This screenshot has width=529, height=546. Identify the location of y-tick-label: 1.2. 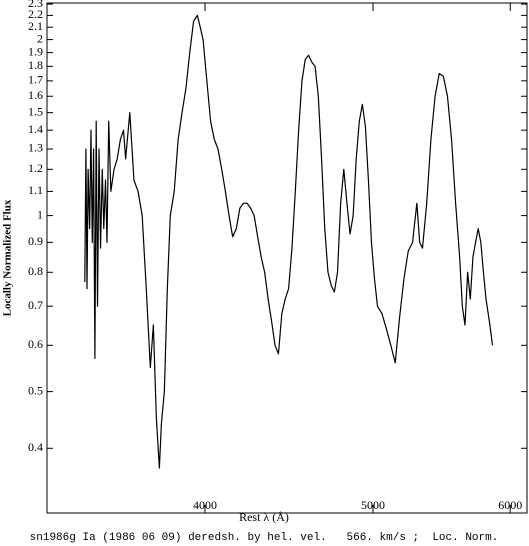
(35, 168).